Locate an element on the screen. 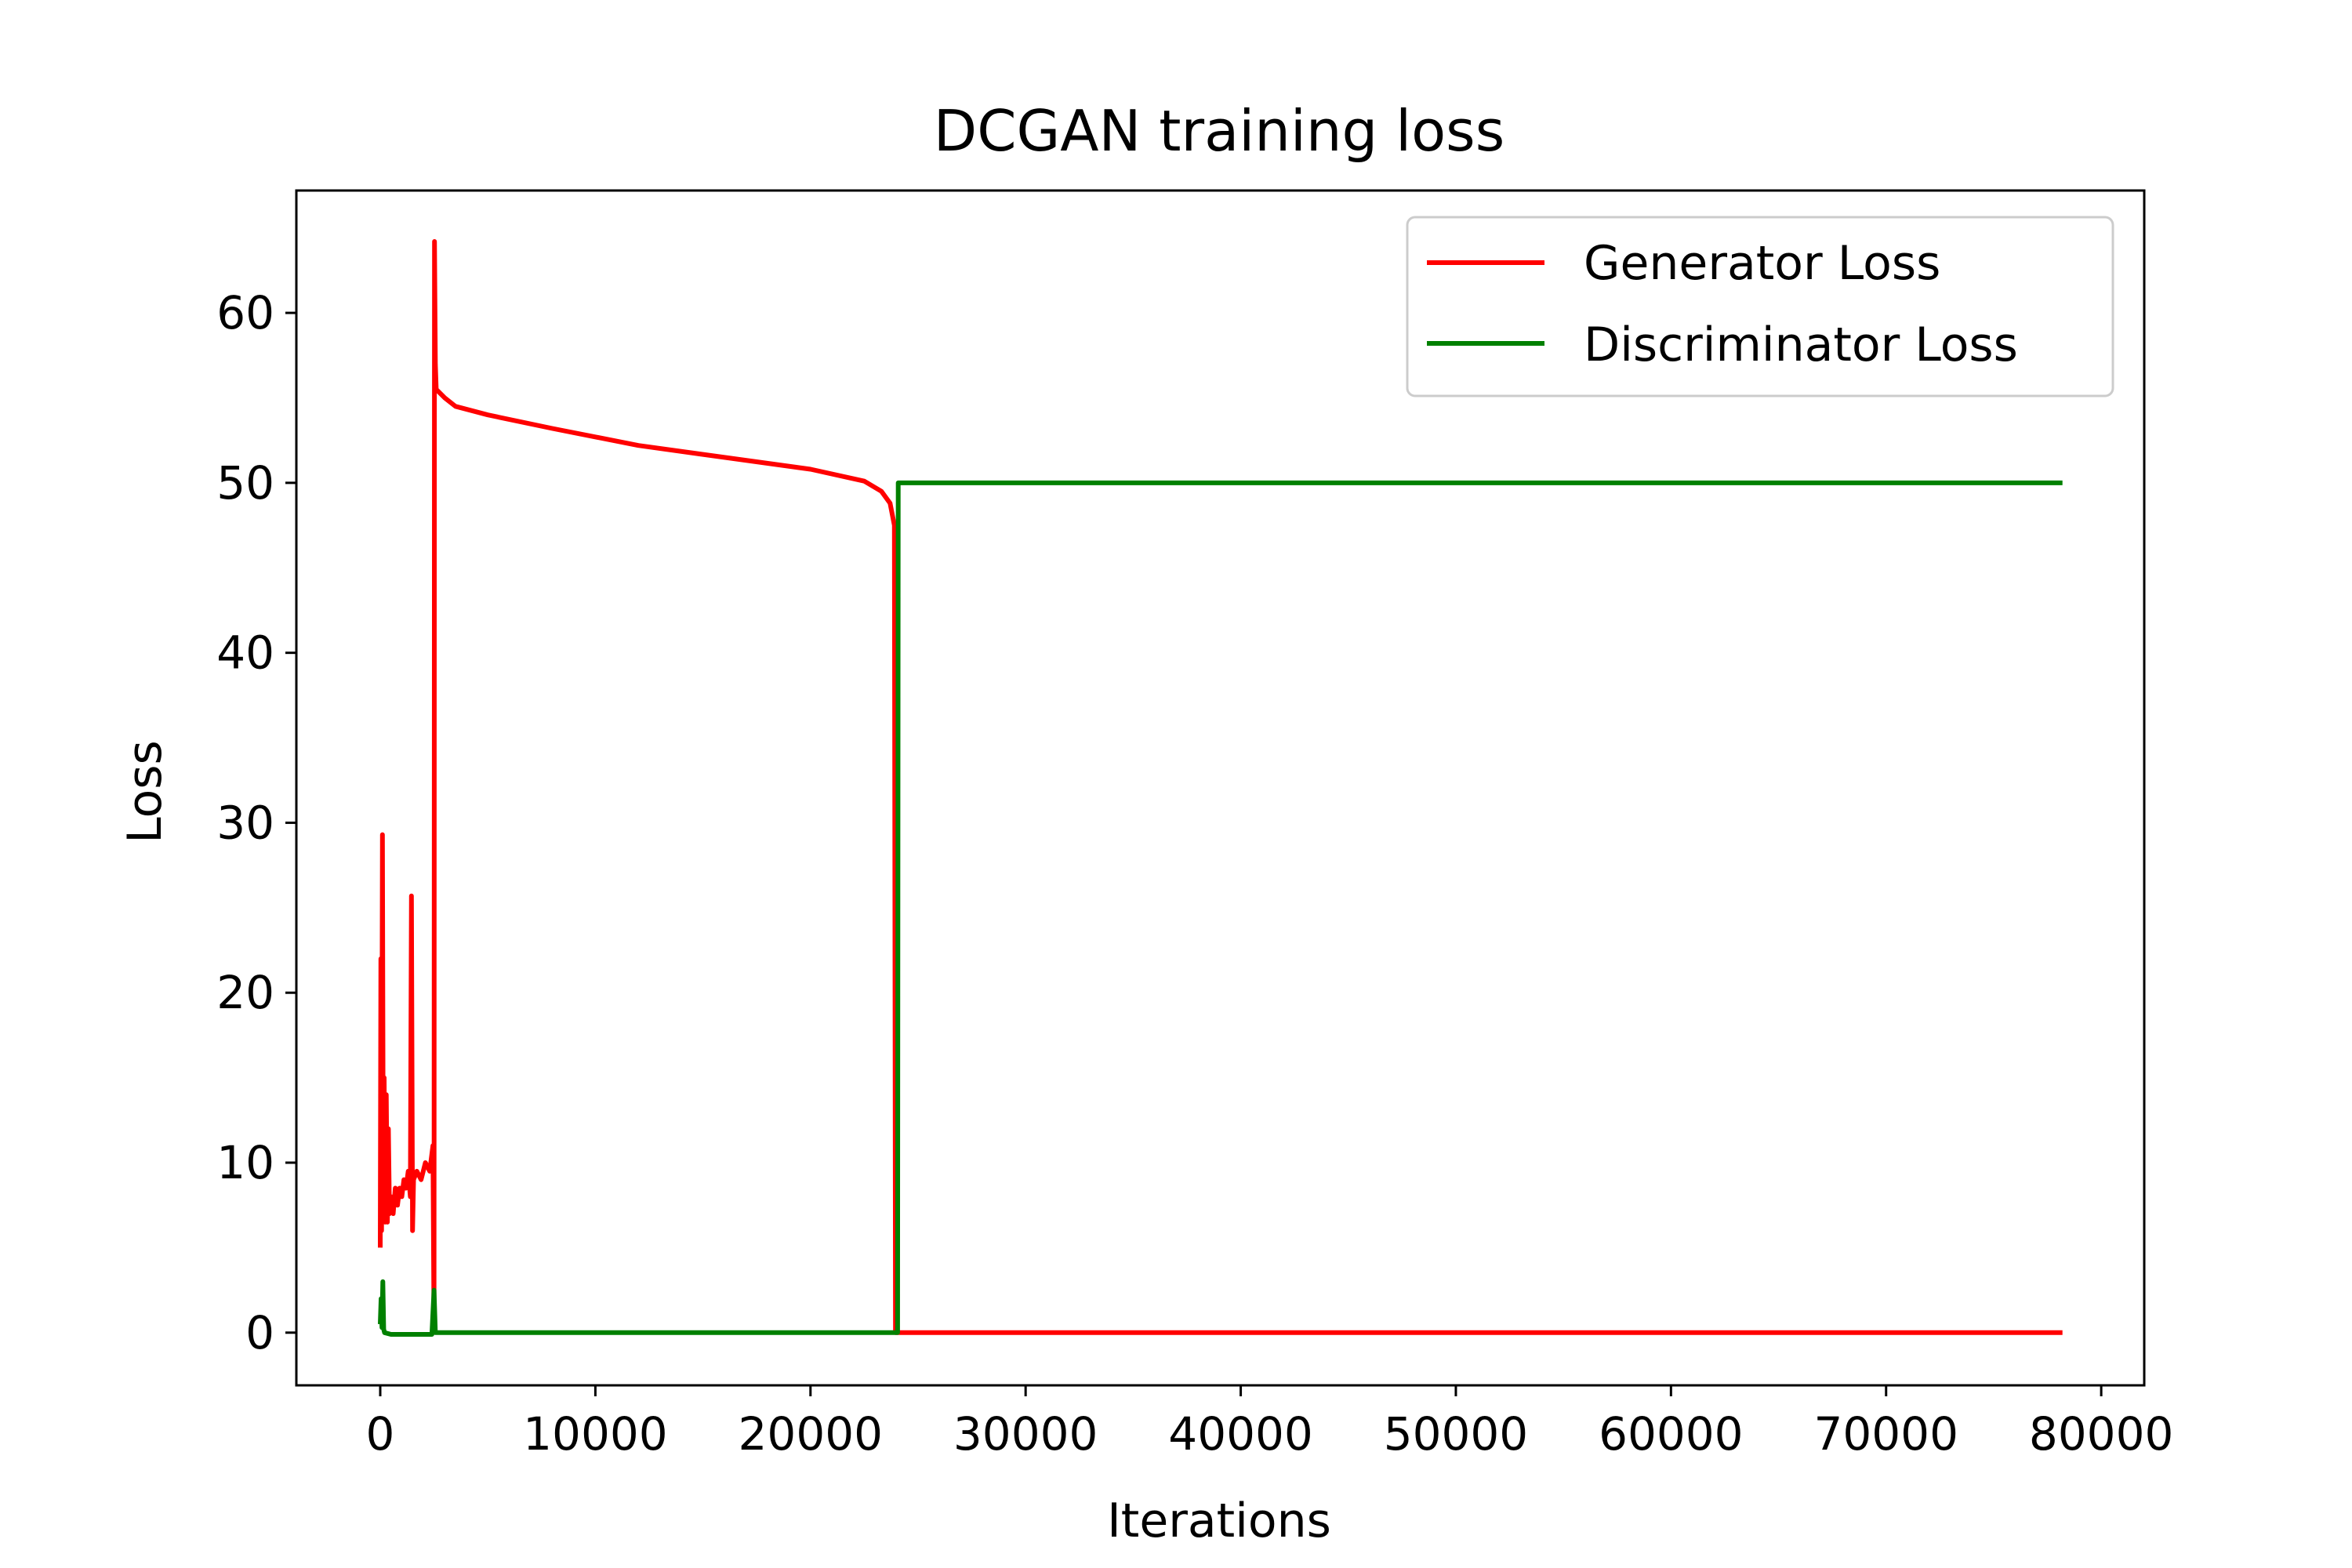 The image size is (2352, 1568). legend-box is located at coordinates (1760, 306).